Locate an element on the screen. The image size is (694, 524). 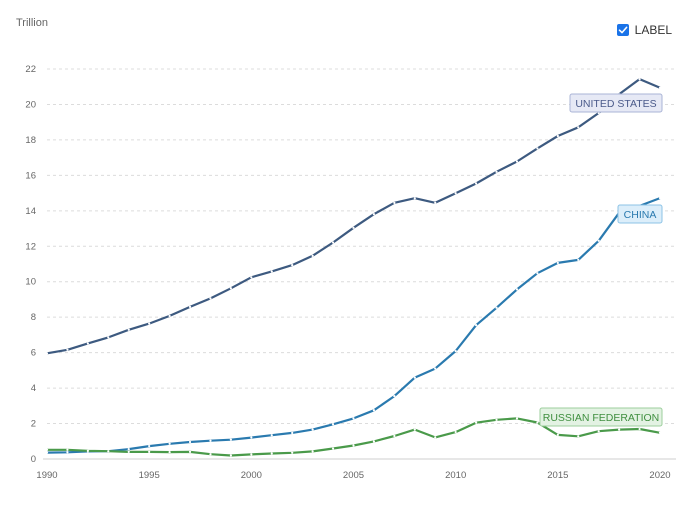
y-tick-label: 18 is located at coordinates (30, 140).